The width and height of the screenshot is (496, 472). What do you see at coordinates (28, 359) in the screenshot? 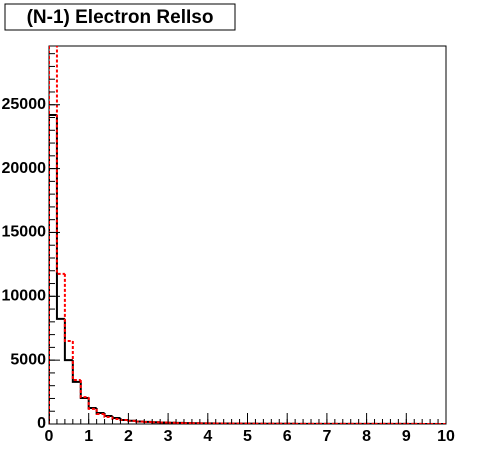
I see `y-tick-label: 5000` at bounding box center [28, 359].